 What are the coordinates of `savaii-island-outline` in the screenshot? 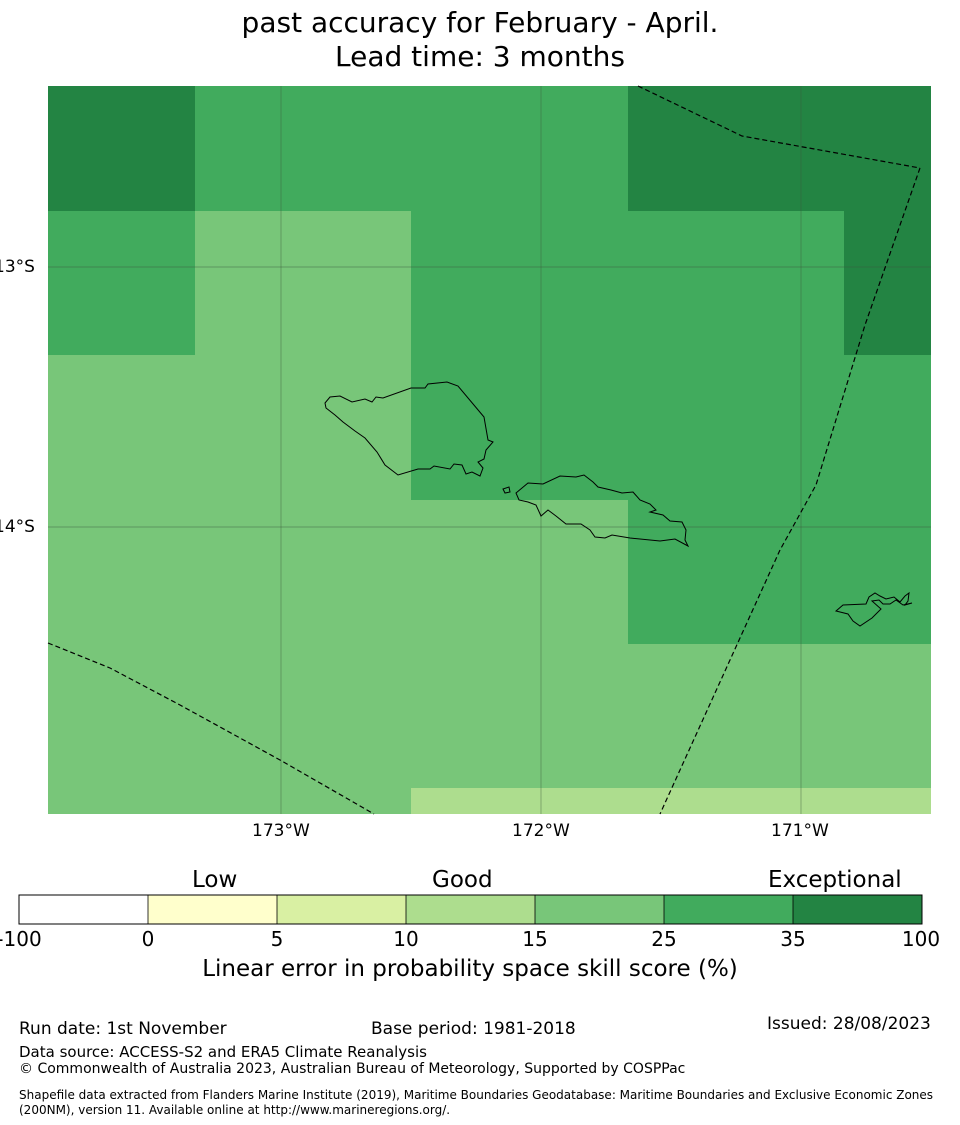 It's located at (409, 429).